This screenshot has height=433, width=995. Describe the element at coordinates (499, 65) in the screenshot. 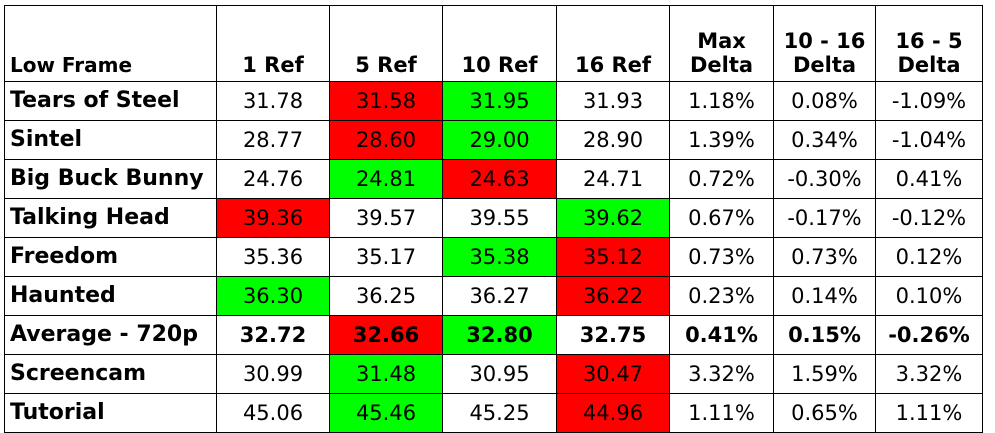

I see `header-line-2: 10 Ref` at that location.